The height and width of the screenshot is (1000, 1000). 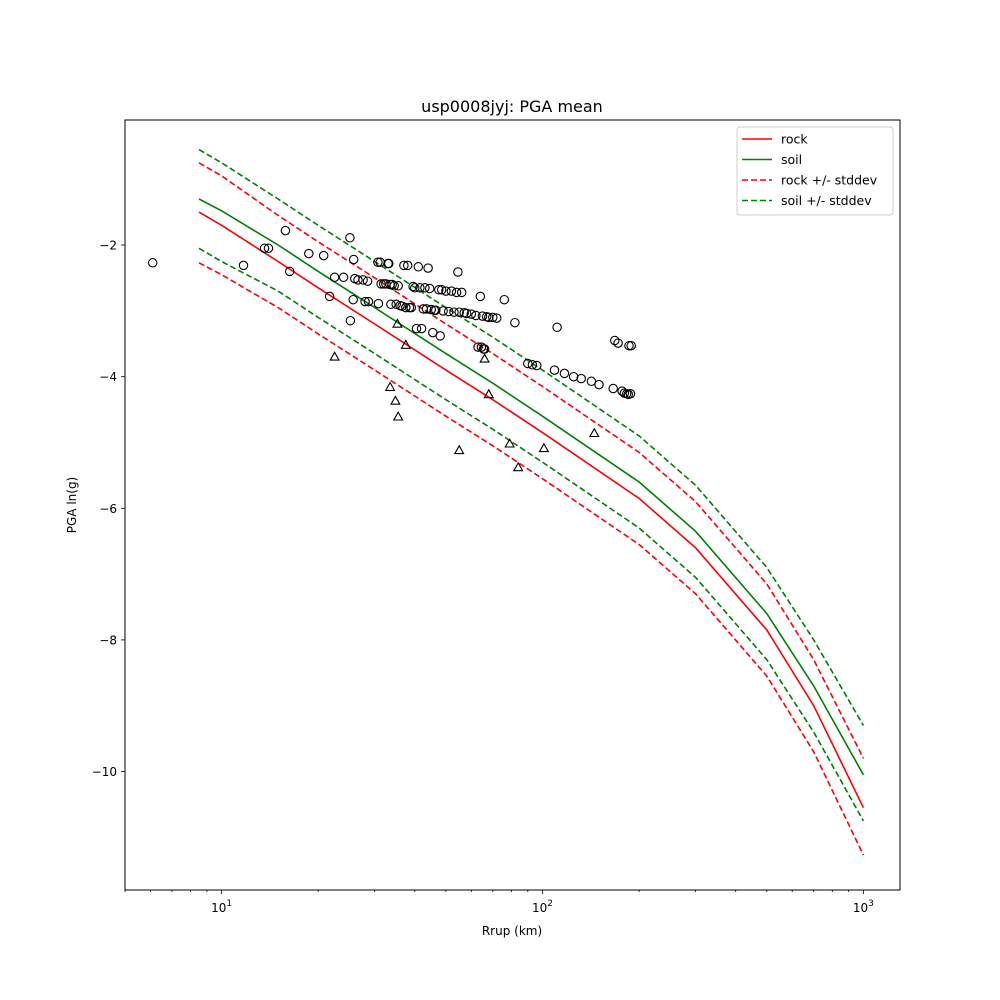 I want to click on y-axis-label: PGA ln(g), so click(x=72, y=505).